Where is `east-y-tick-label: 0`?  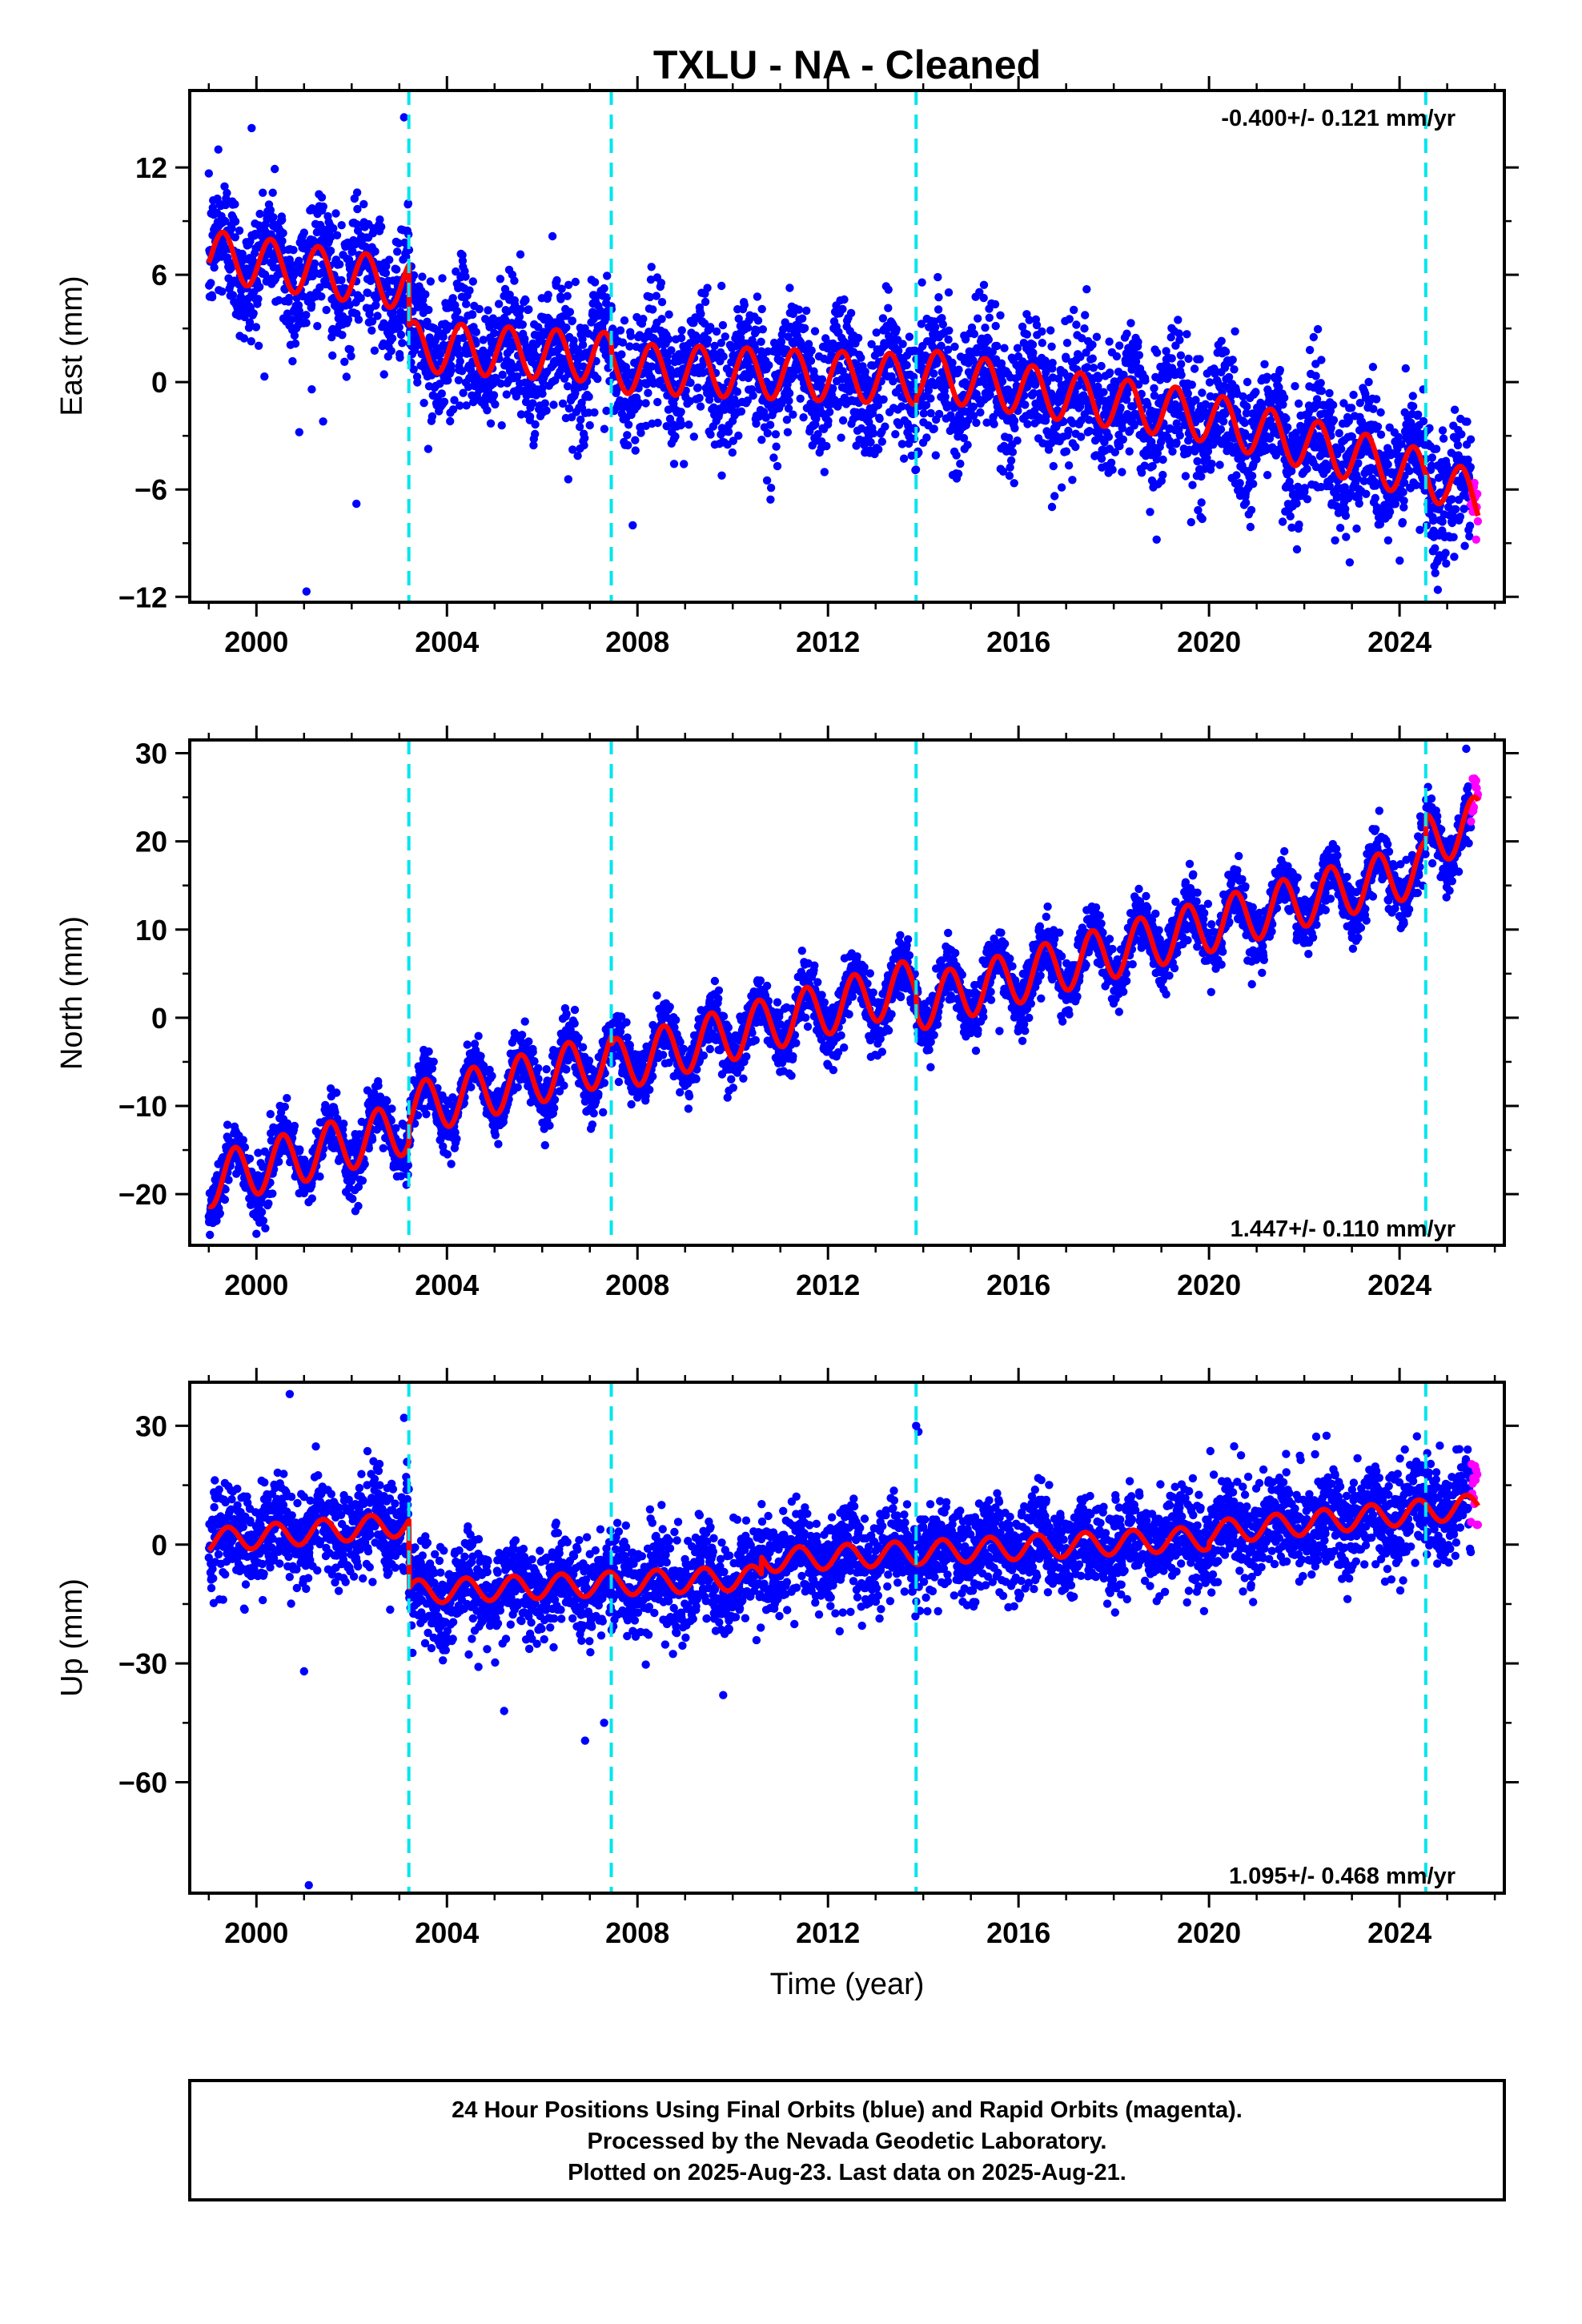 east-y-tick-label: 0 is located at coordinates (159, 383).